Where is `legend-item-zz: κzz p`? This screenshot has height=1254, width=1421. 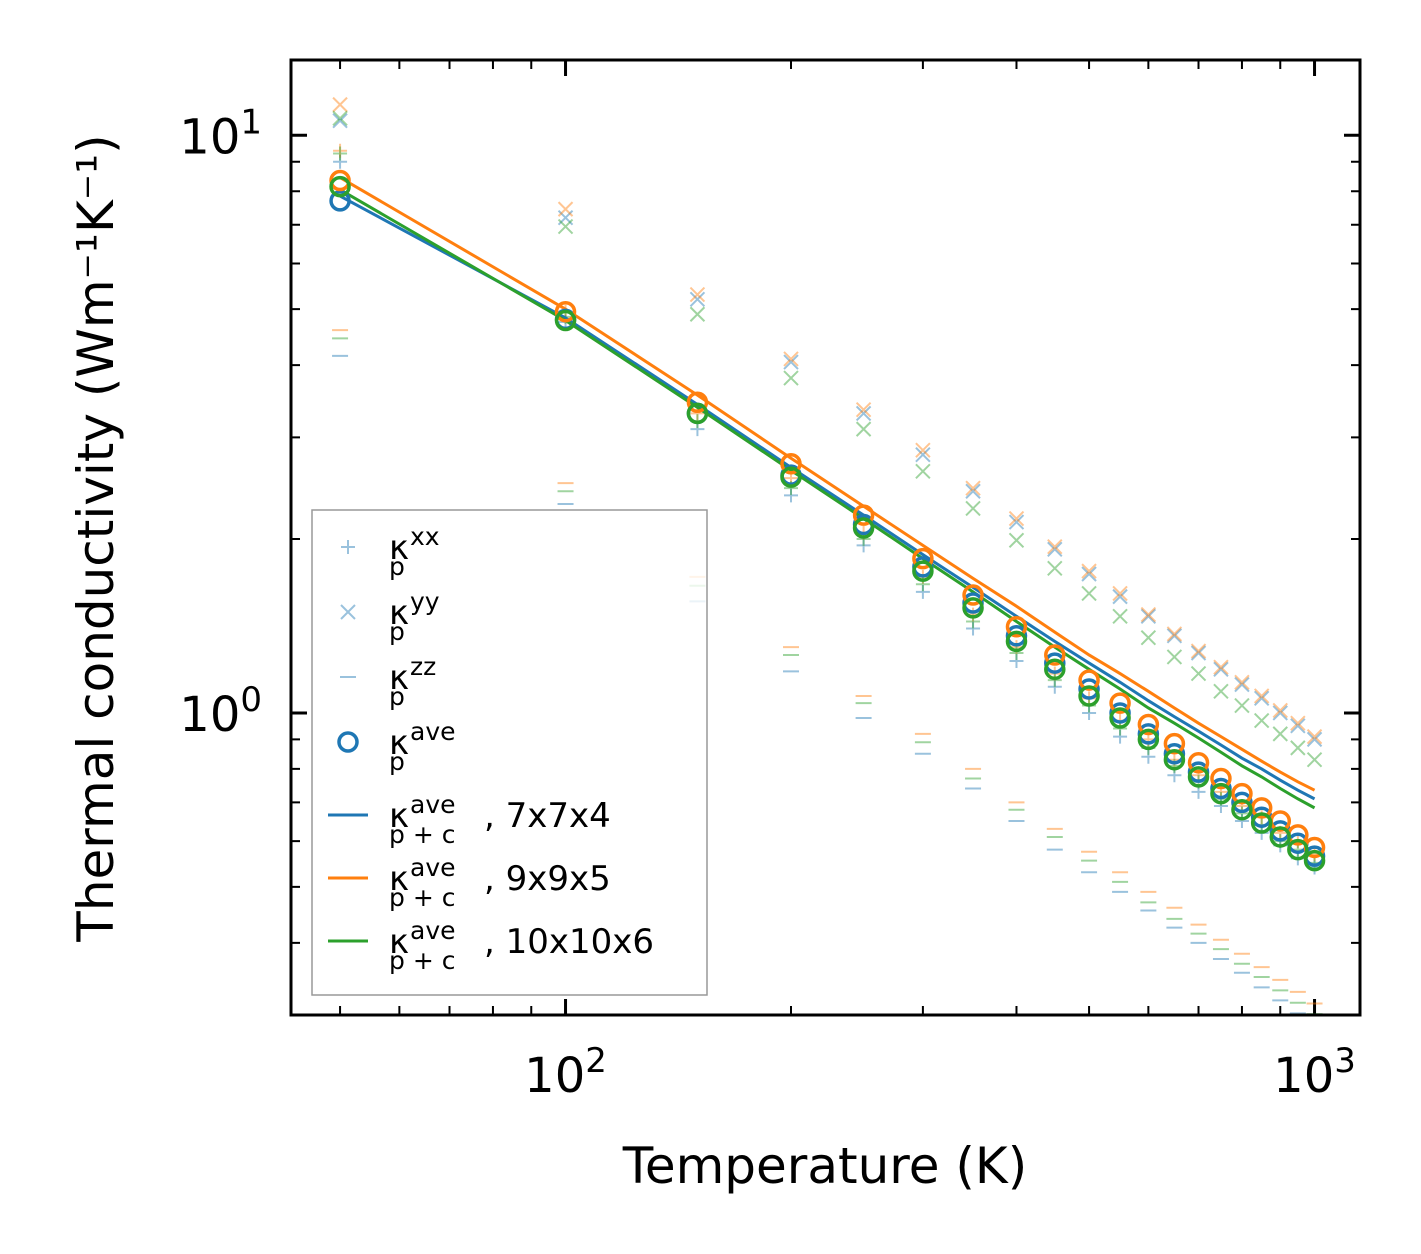
legend-item-zz: κzz p is located at coordinates (388, 681).